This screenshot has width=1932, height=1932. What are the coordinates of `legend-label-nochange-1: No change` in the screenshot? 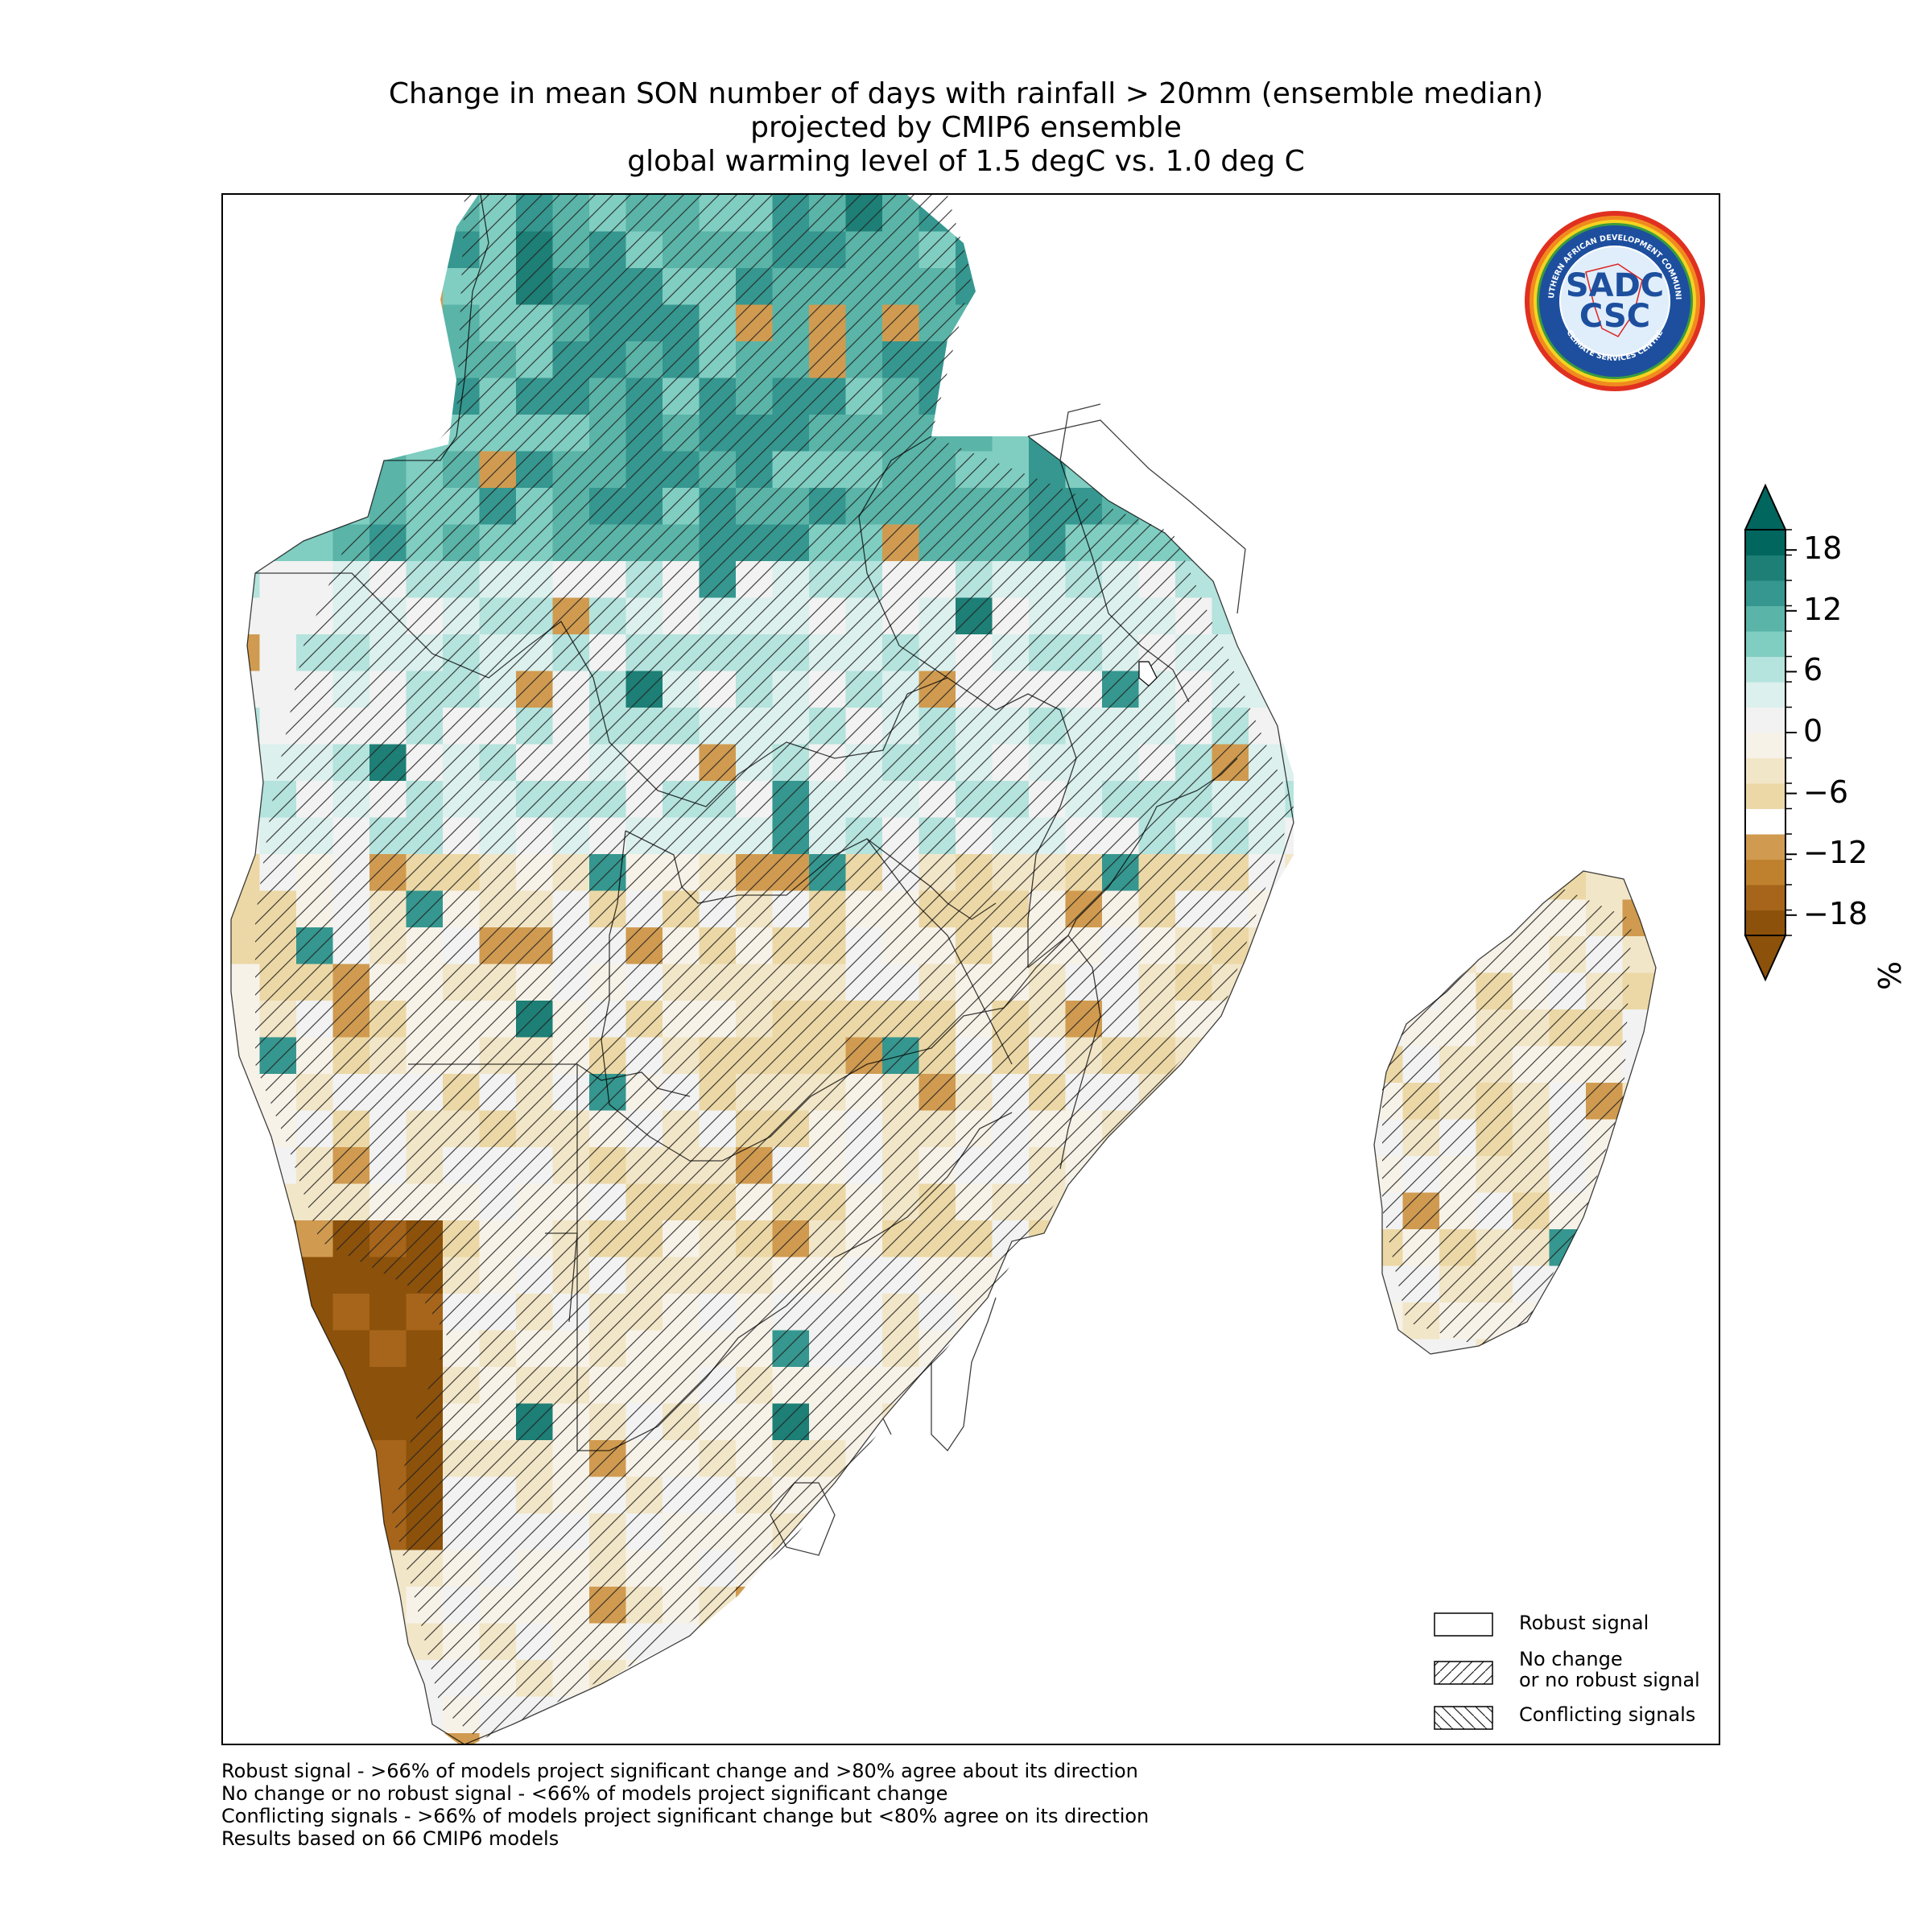 It's located at (1571, 1659).